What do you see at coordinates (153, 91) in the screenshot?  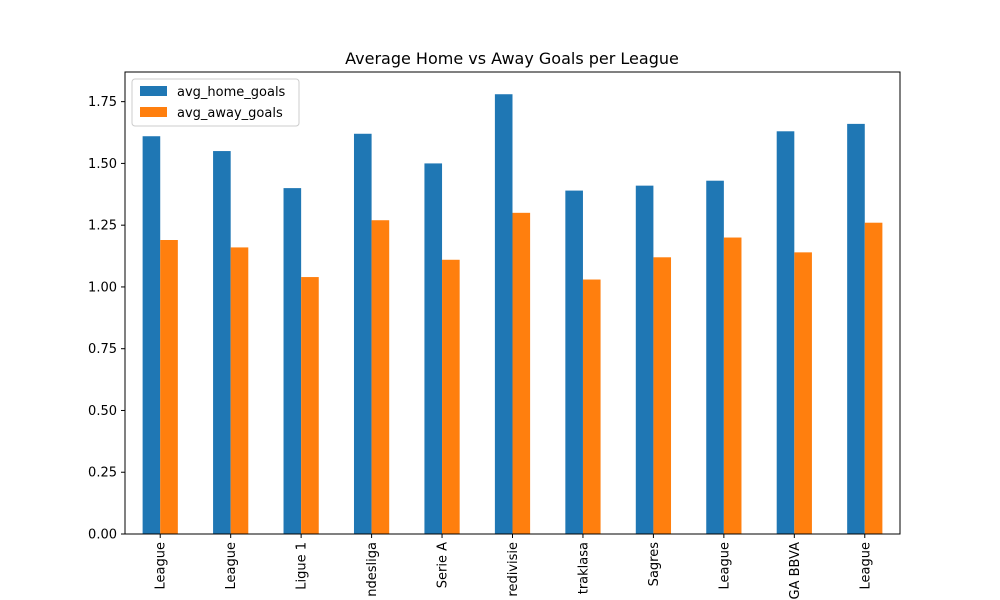 I see `legend-swatch-home` at bounding box center [153, 91].